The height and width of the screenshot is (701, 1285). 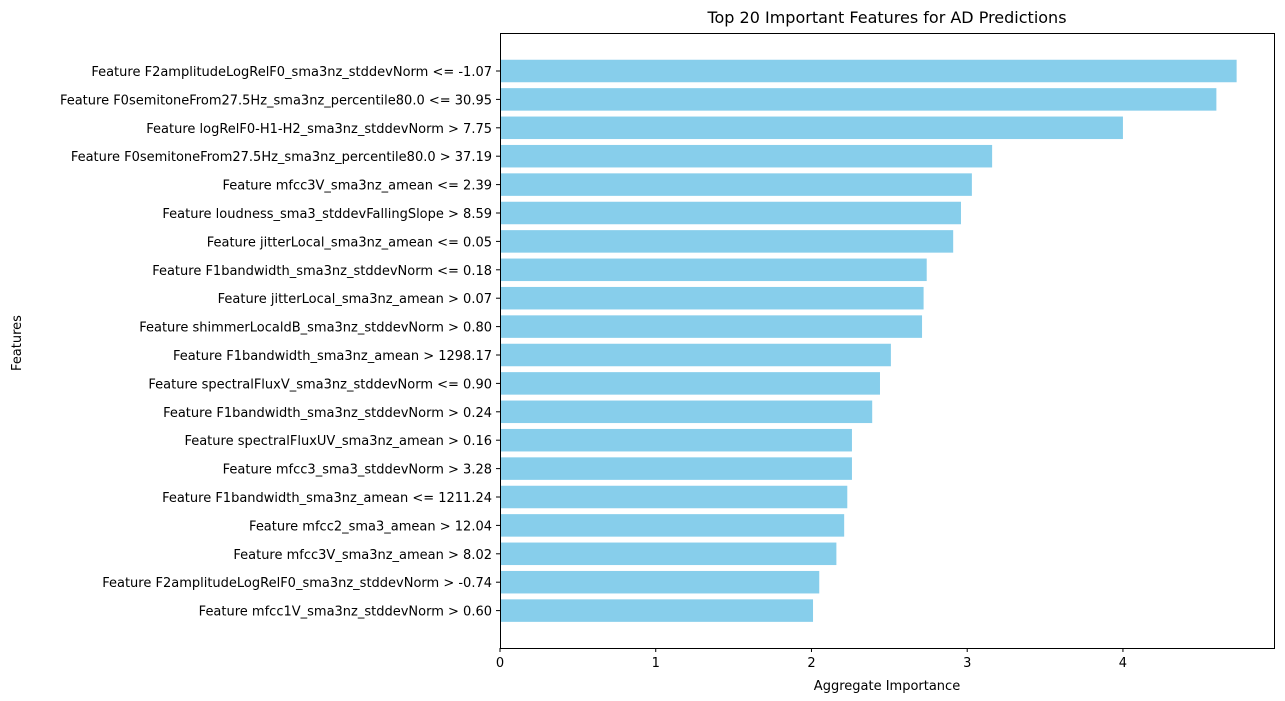 What do you see at coordinates (357, 186) in the screenshot?
I see `y-tick-label: Feature mfcc3V_sma3nz_amean <= 2.39` at bounding box center [357, 186].